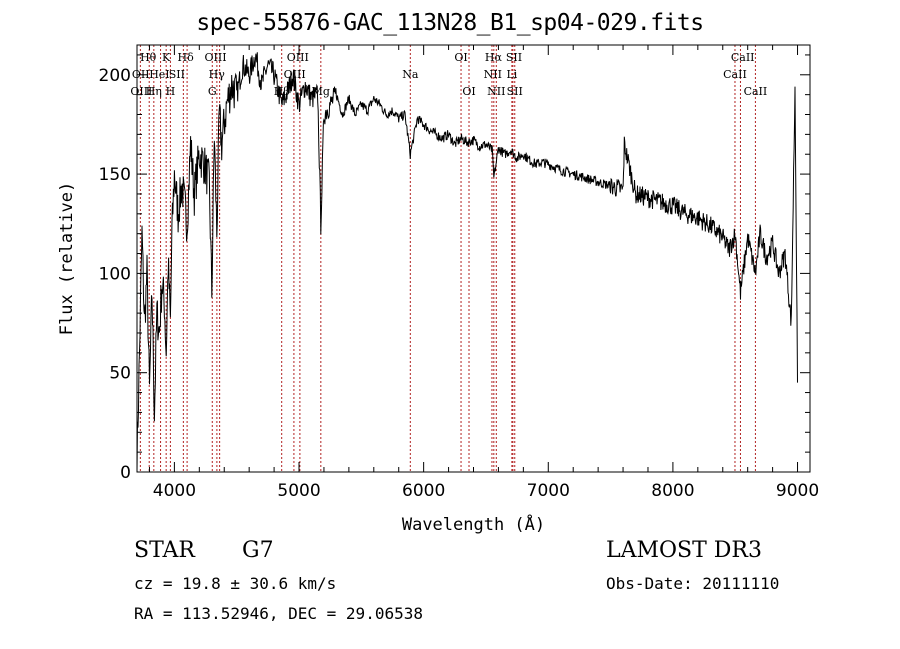 Image resolution: width=900 pixels, height=649 pixels. Describe the element at coordinates (154, 91) in the screenshot. I see `spectral-line-label: Hη` at that location.